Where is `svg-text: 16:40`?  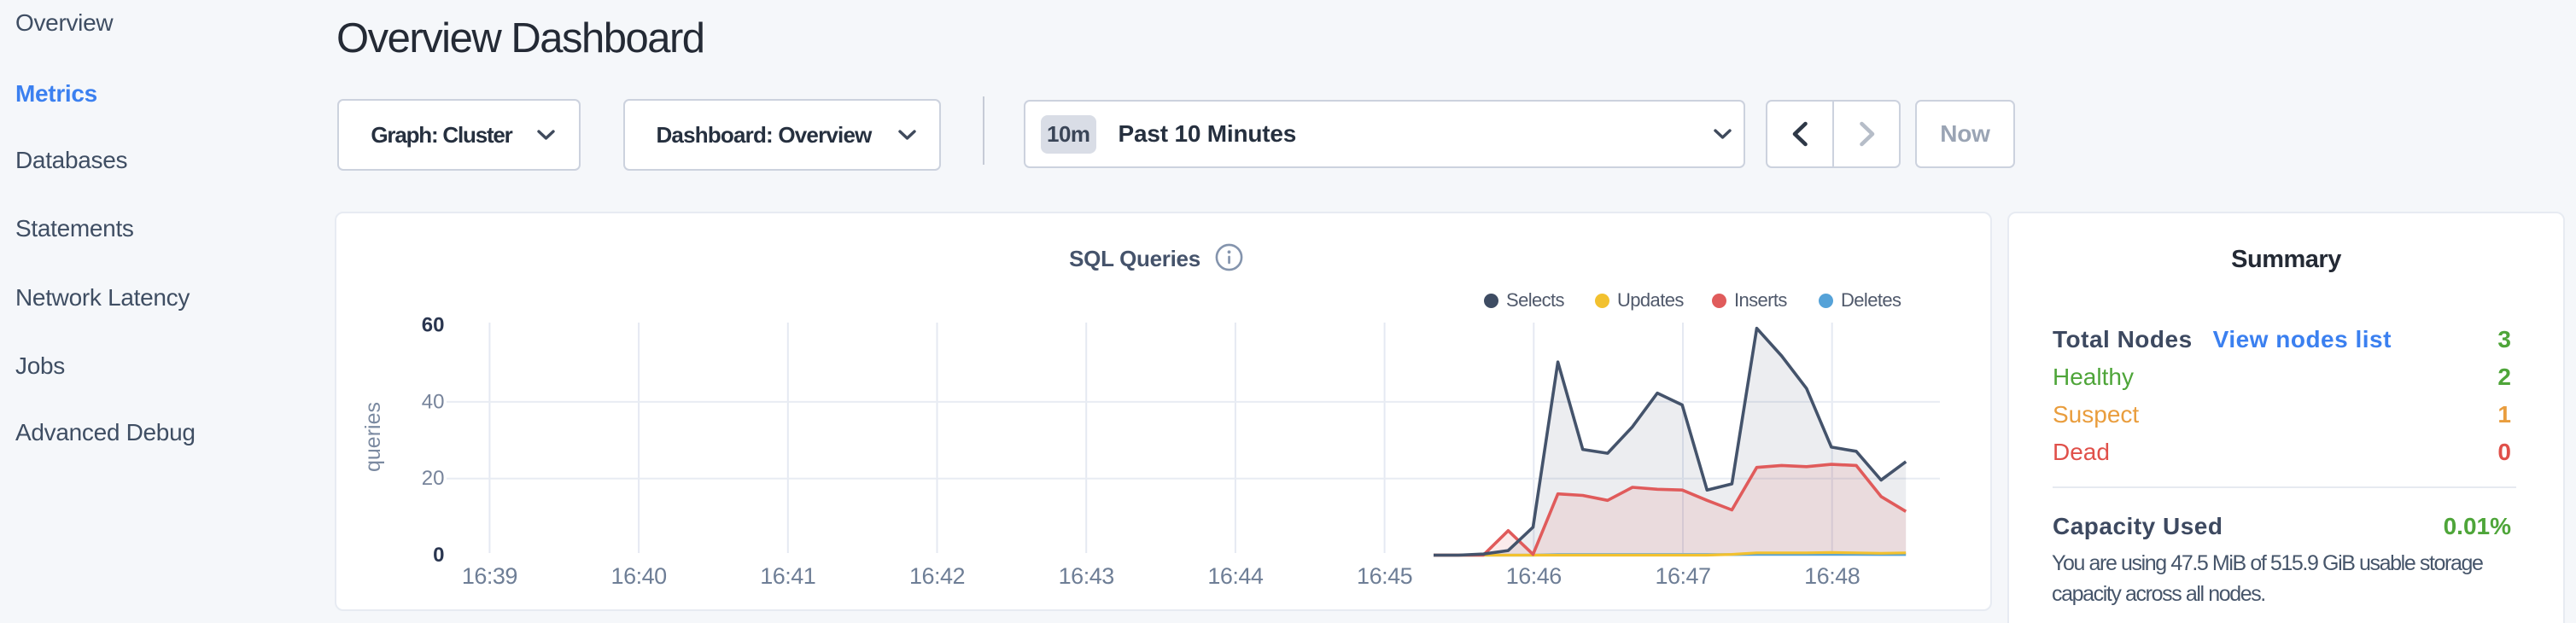 svg-text: 16:40 is located at coordinates (639, 576).